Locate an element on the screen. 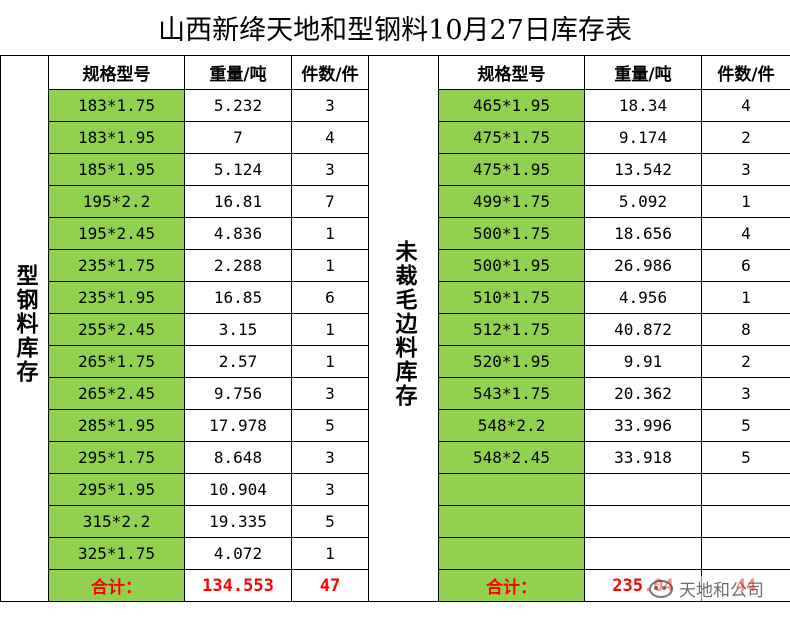 This screenshot has height=619, width=790. table-row: 183*1.95 7 4 is located at coordinates (185, 137).